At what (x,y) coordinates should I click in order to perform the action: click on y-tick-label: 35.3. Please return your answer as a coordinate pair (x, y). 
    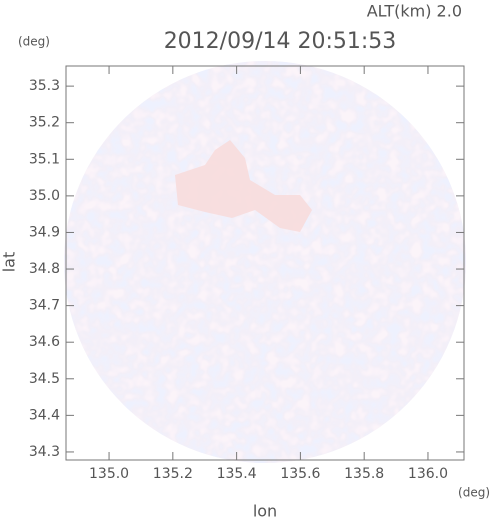
    Looking at the image, I should click on (44, 86).